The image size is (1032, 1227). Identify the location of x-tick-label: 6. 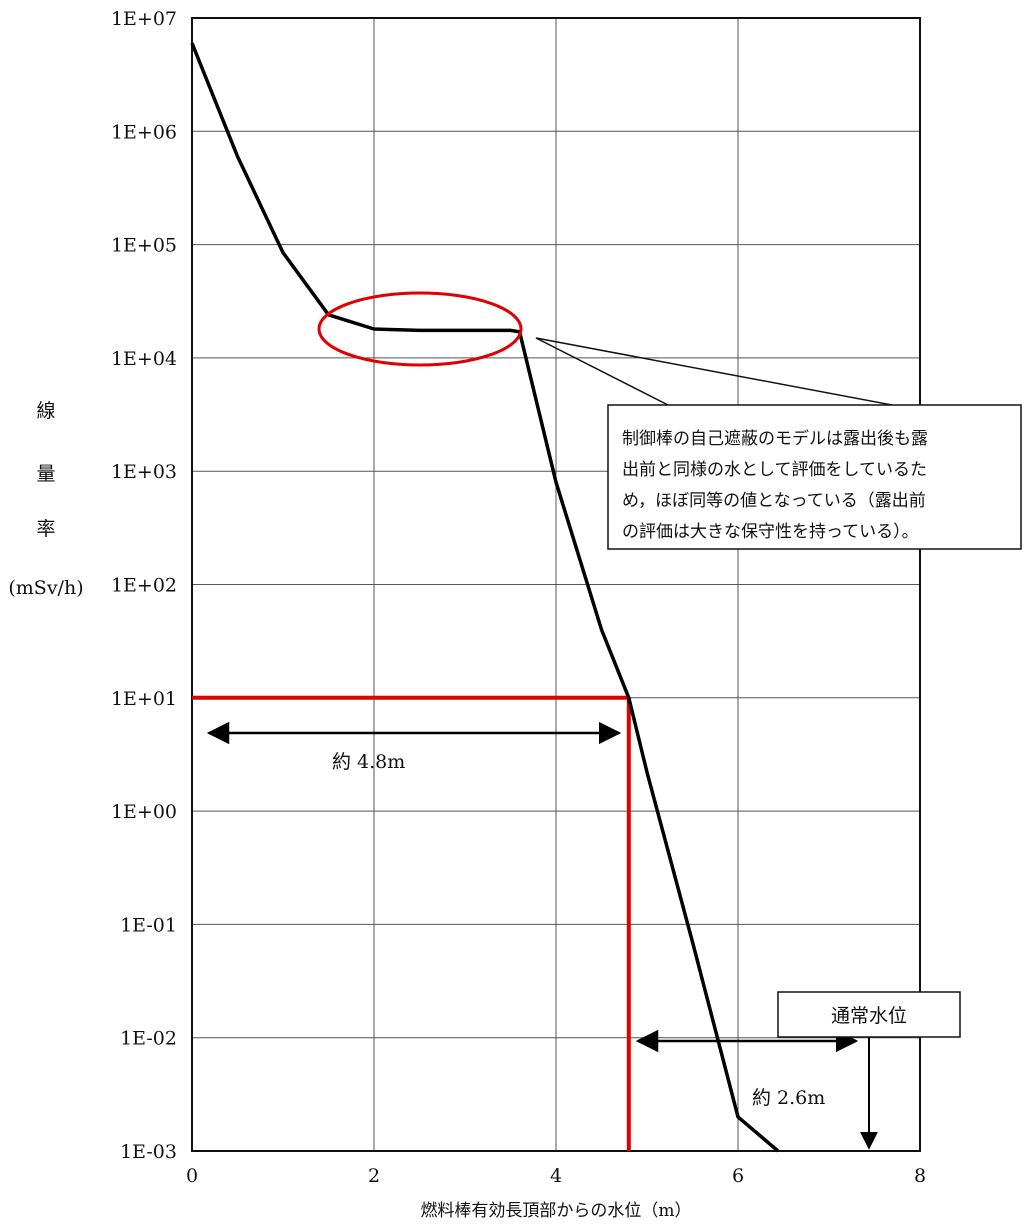
(738, 1176).